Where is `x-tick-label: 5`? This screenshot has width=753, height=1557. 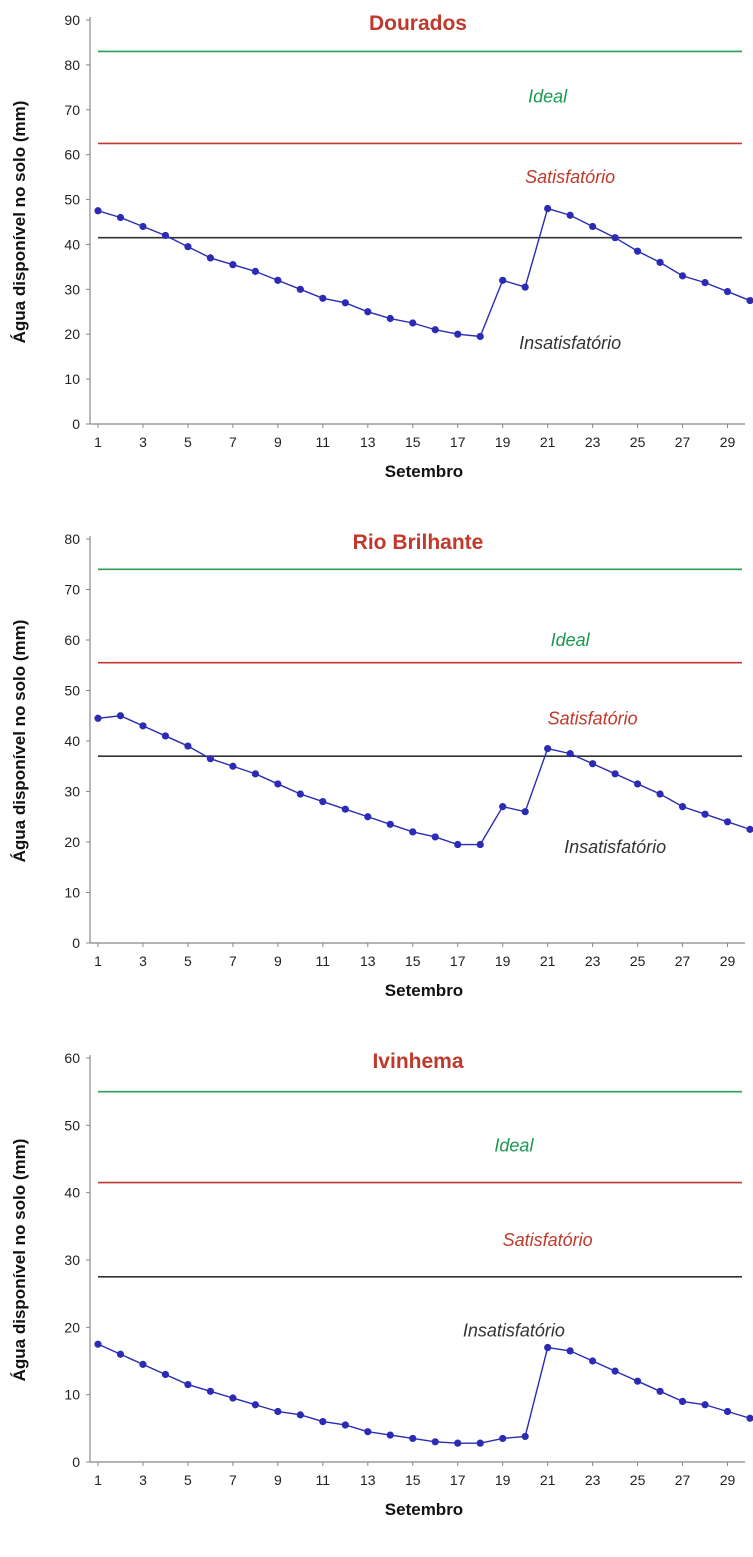
x-tick-label: 5 is located at coordinates (188, 961).